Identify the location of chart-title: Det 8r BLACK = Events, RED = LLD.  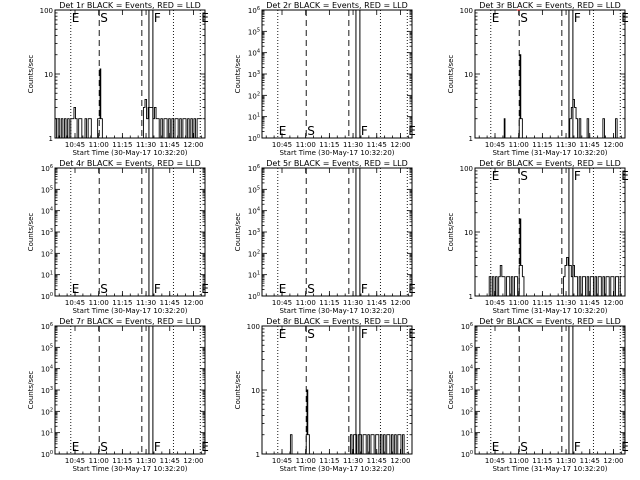
(337, 321).